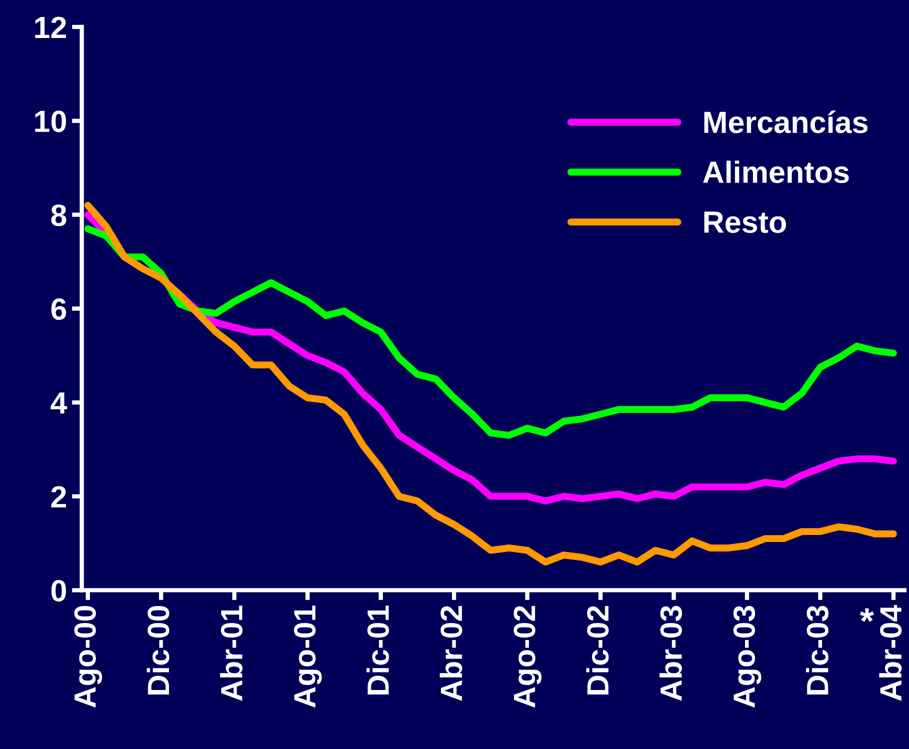 The image size is (909, 749). What do you see at coordinates (88, 657) in the screenshot?
I see `x-tick-label: Ago-00` at bounding box center [88, 657].